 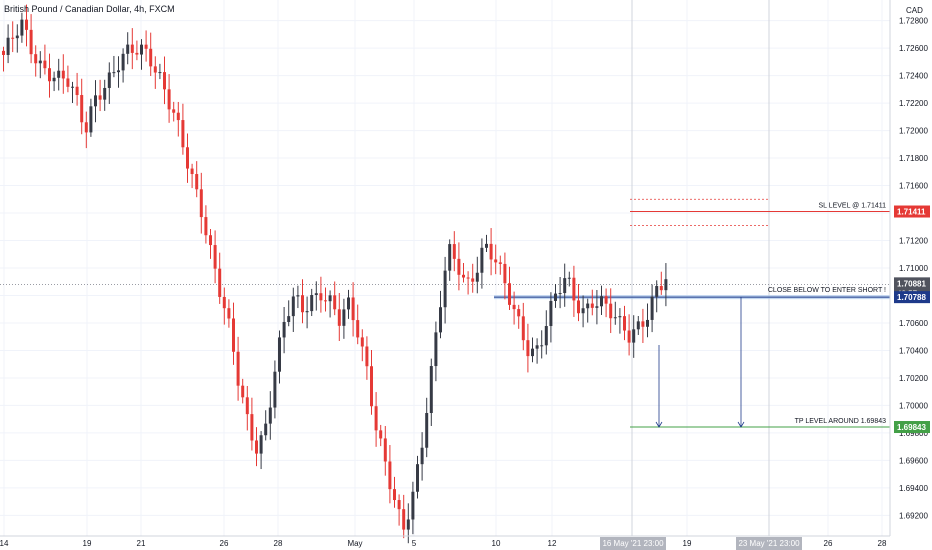 I want to click on time-tick-label: 26, so click(x=224, y=543).